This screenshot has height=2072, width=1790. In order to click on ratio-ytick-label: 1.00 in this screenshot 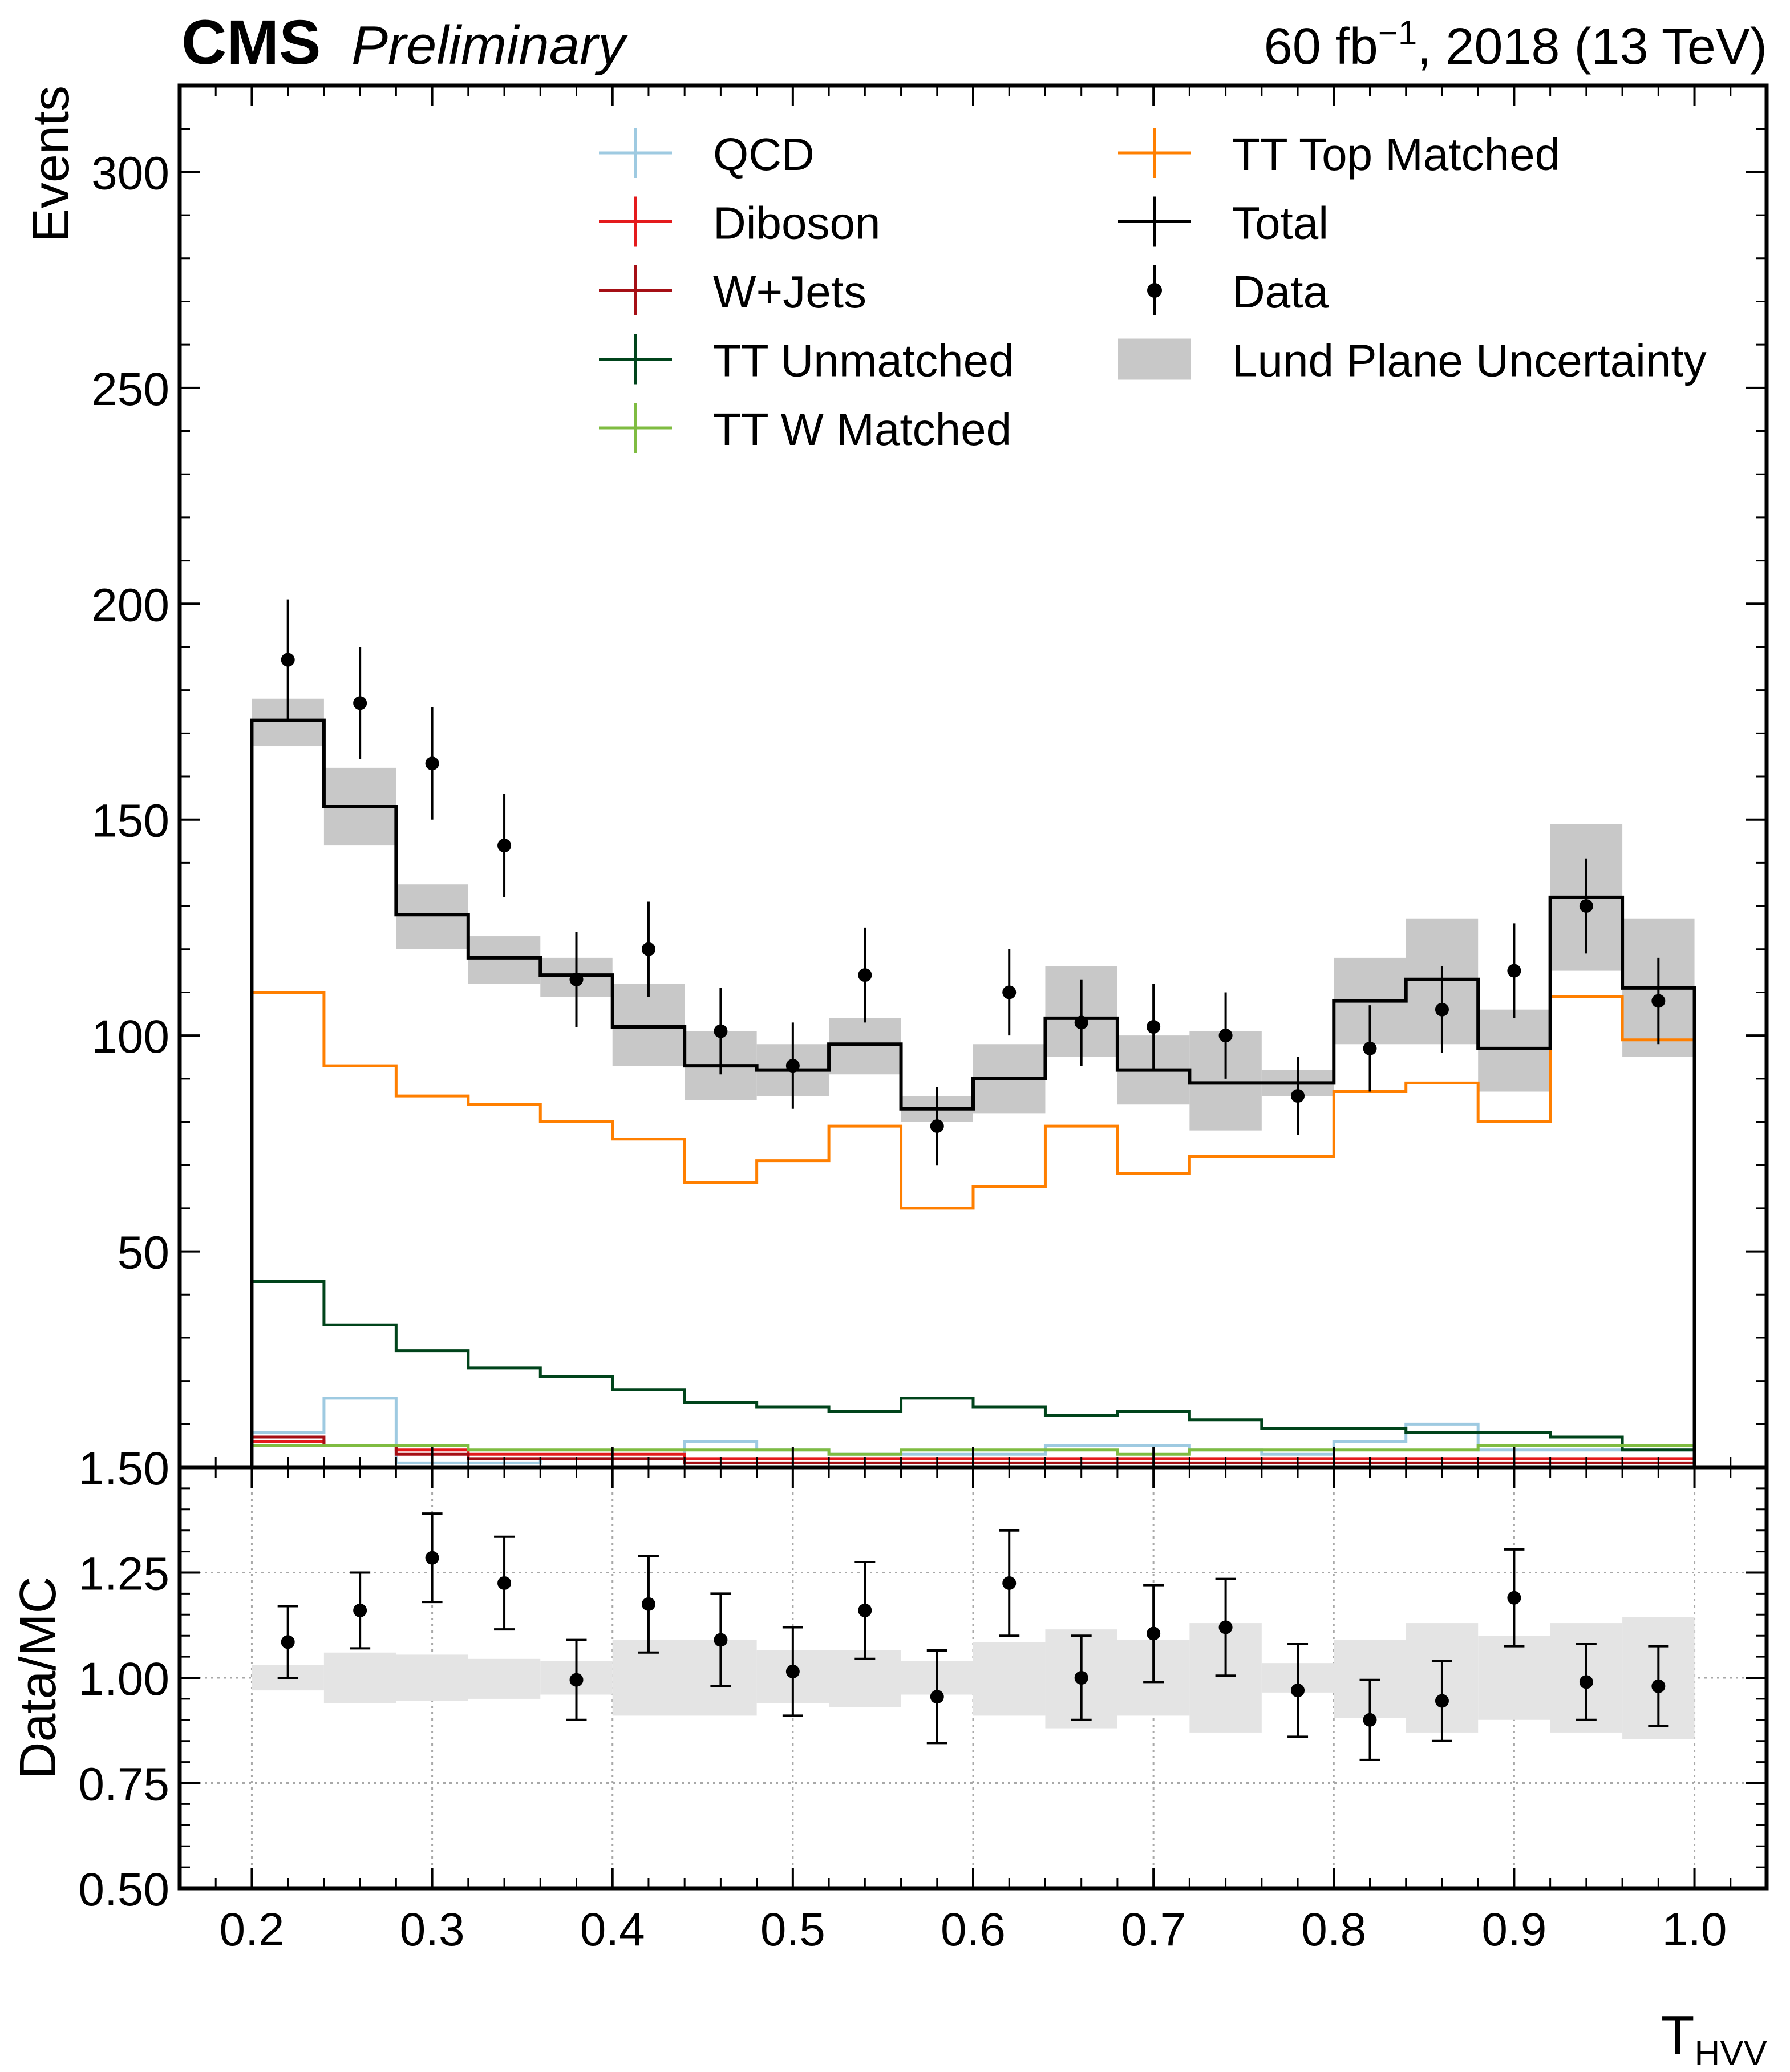, I will do `click(123, 1679)`.